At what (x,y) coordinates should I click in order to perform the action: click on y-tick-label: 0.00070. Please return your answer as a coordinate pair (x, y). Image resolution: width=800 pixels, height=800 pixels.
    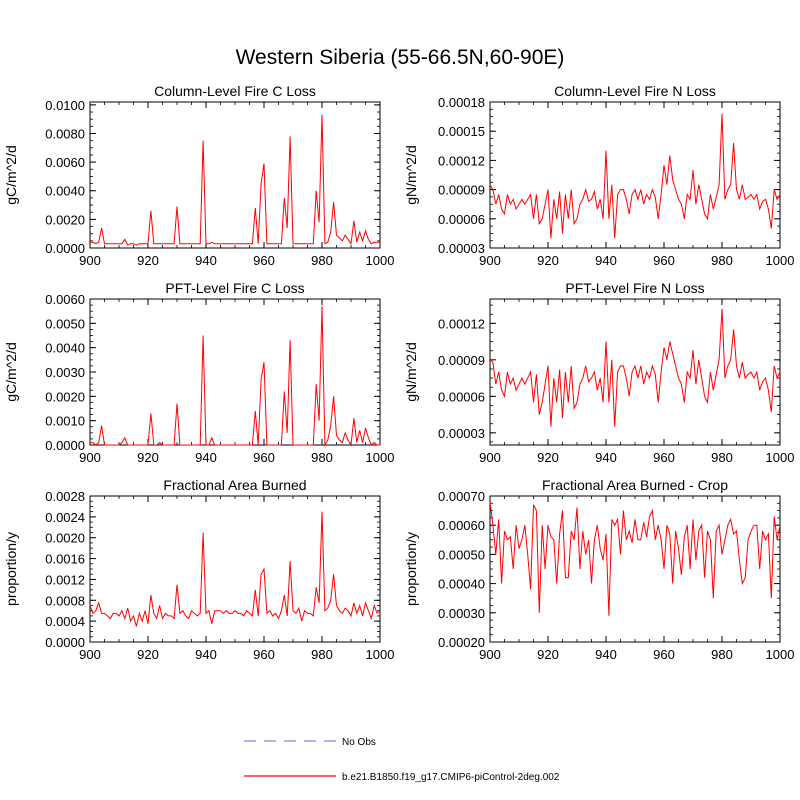
    Looking at the image, I should click on (461, 496).